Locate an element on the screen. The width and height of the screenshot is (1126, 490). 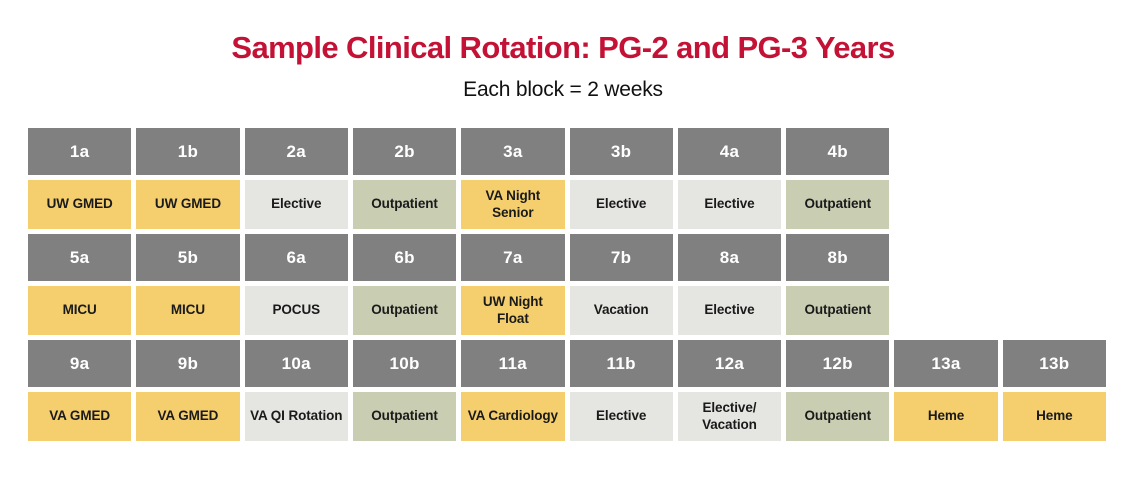
block-header-13a: 13a is located at coordinates (946, 363).